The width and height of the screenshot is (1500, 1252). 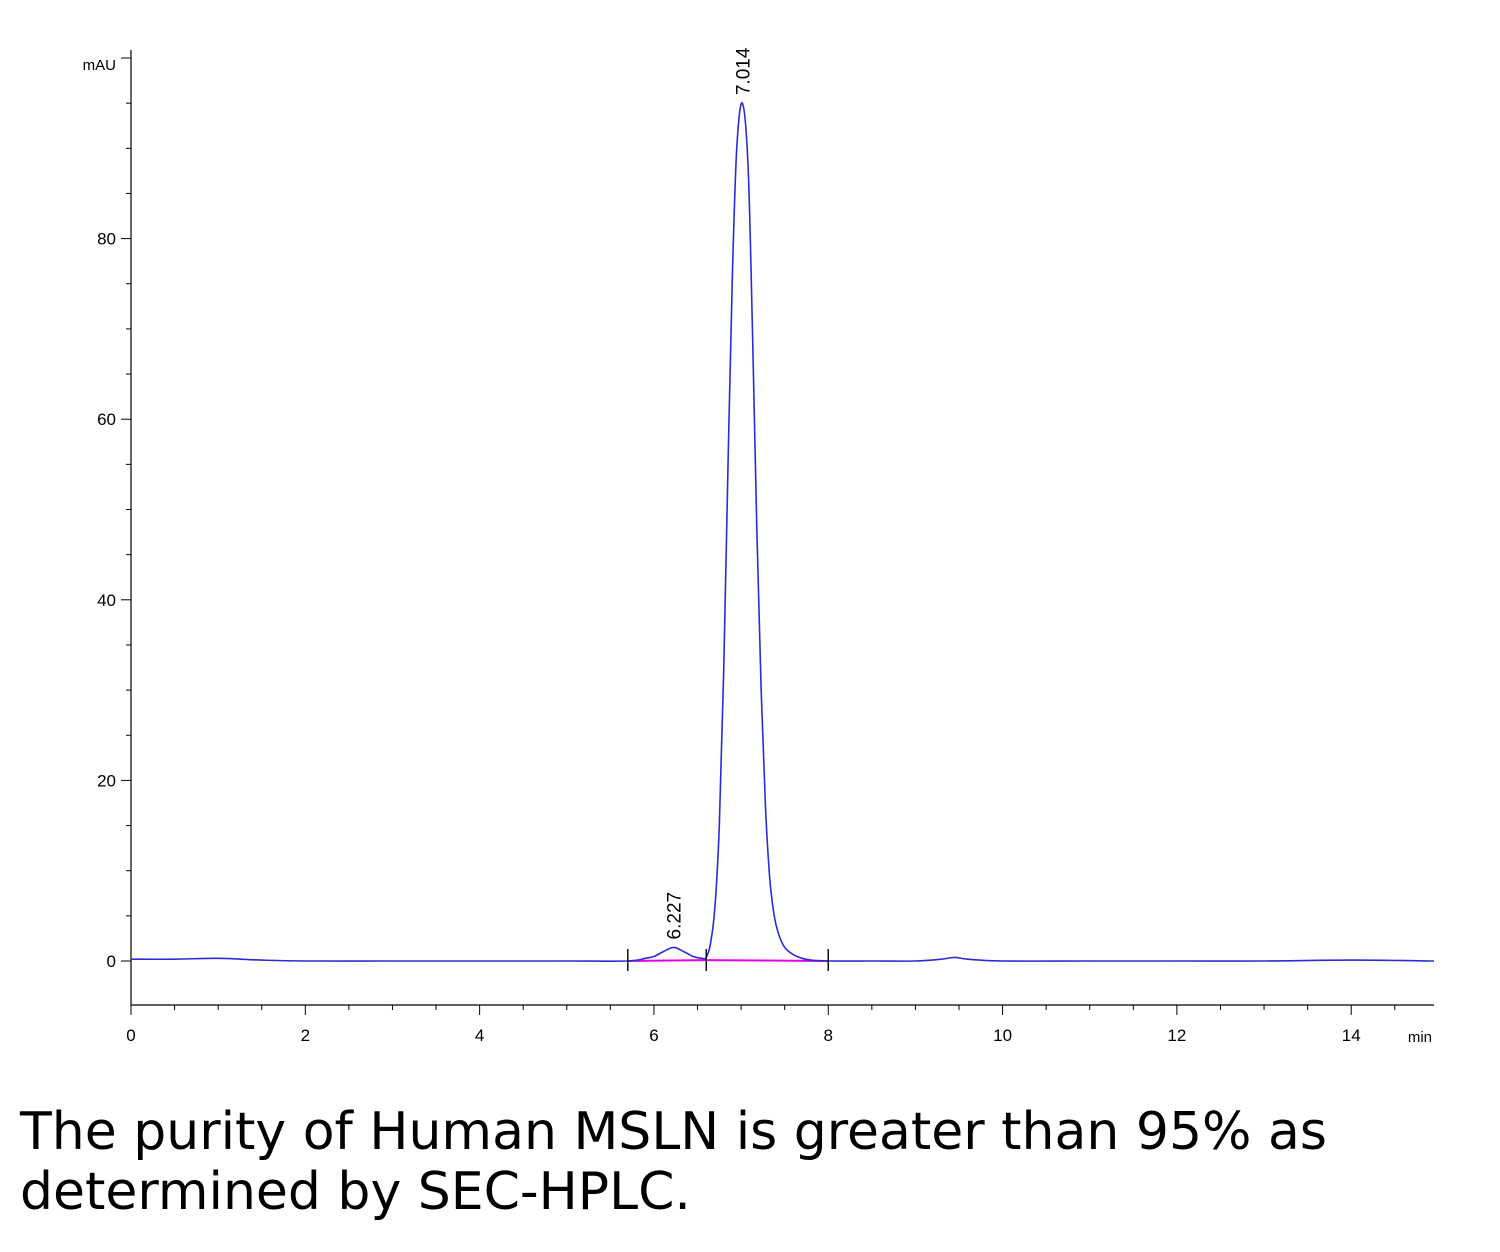 What do you see at coordinates (710, 493) in the screenshot?
I see `peak-labels: 6.227 7.014` at bounding box center [710, 493].